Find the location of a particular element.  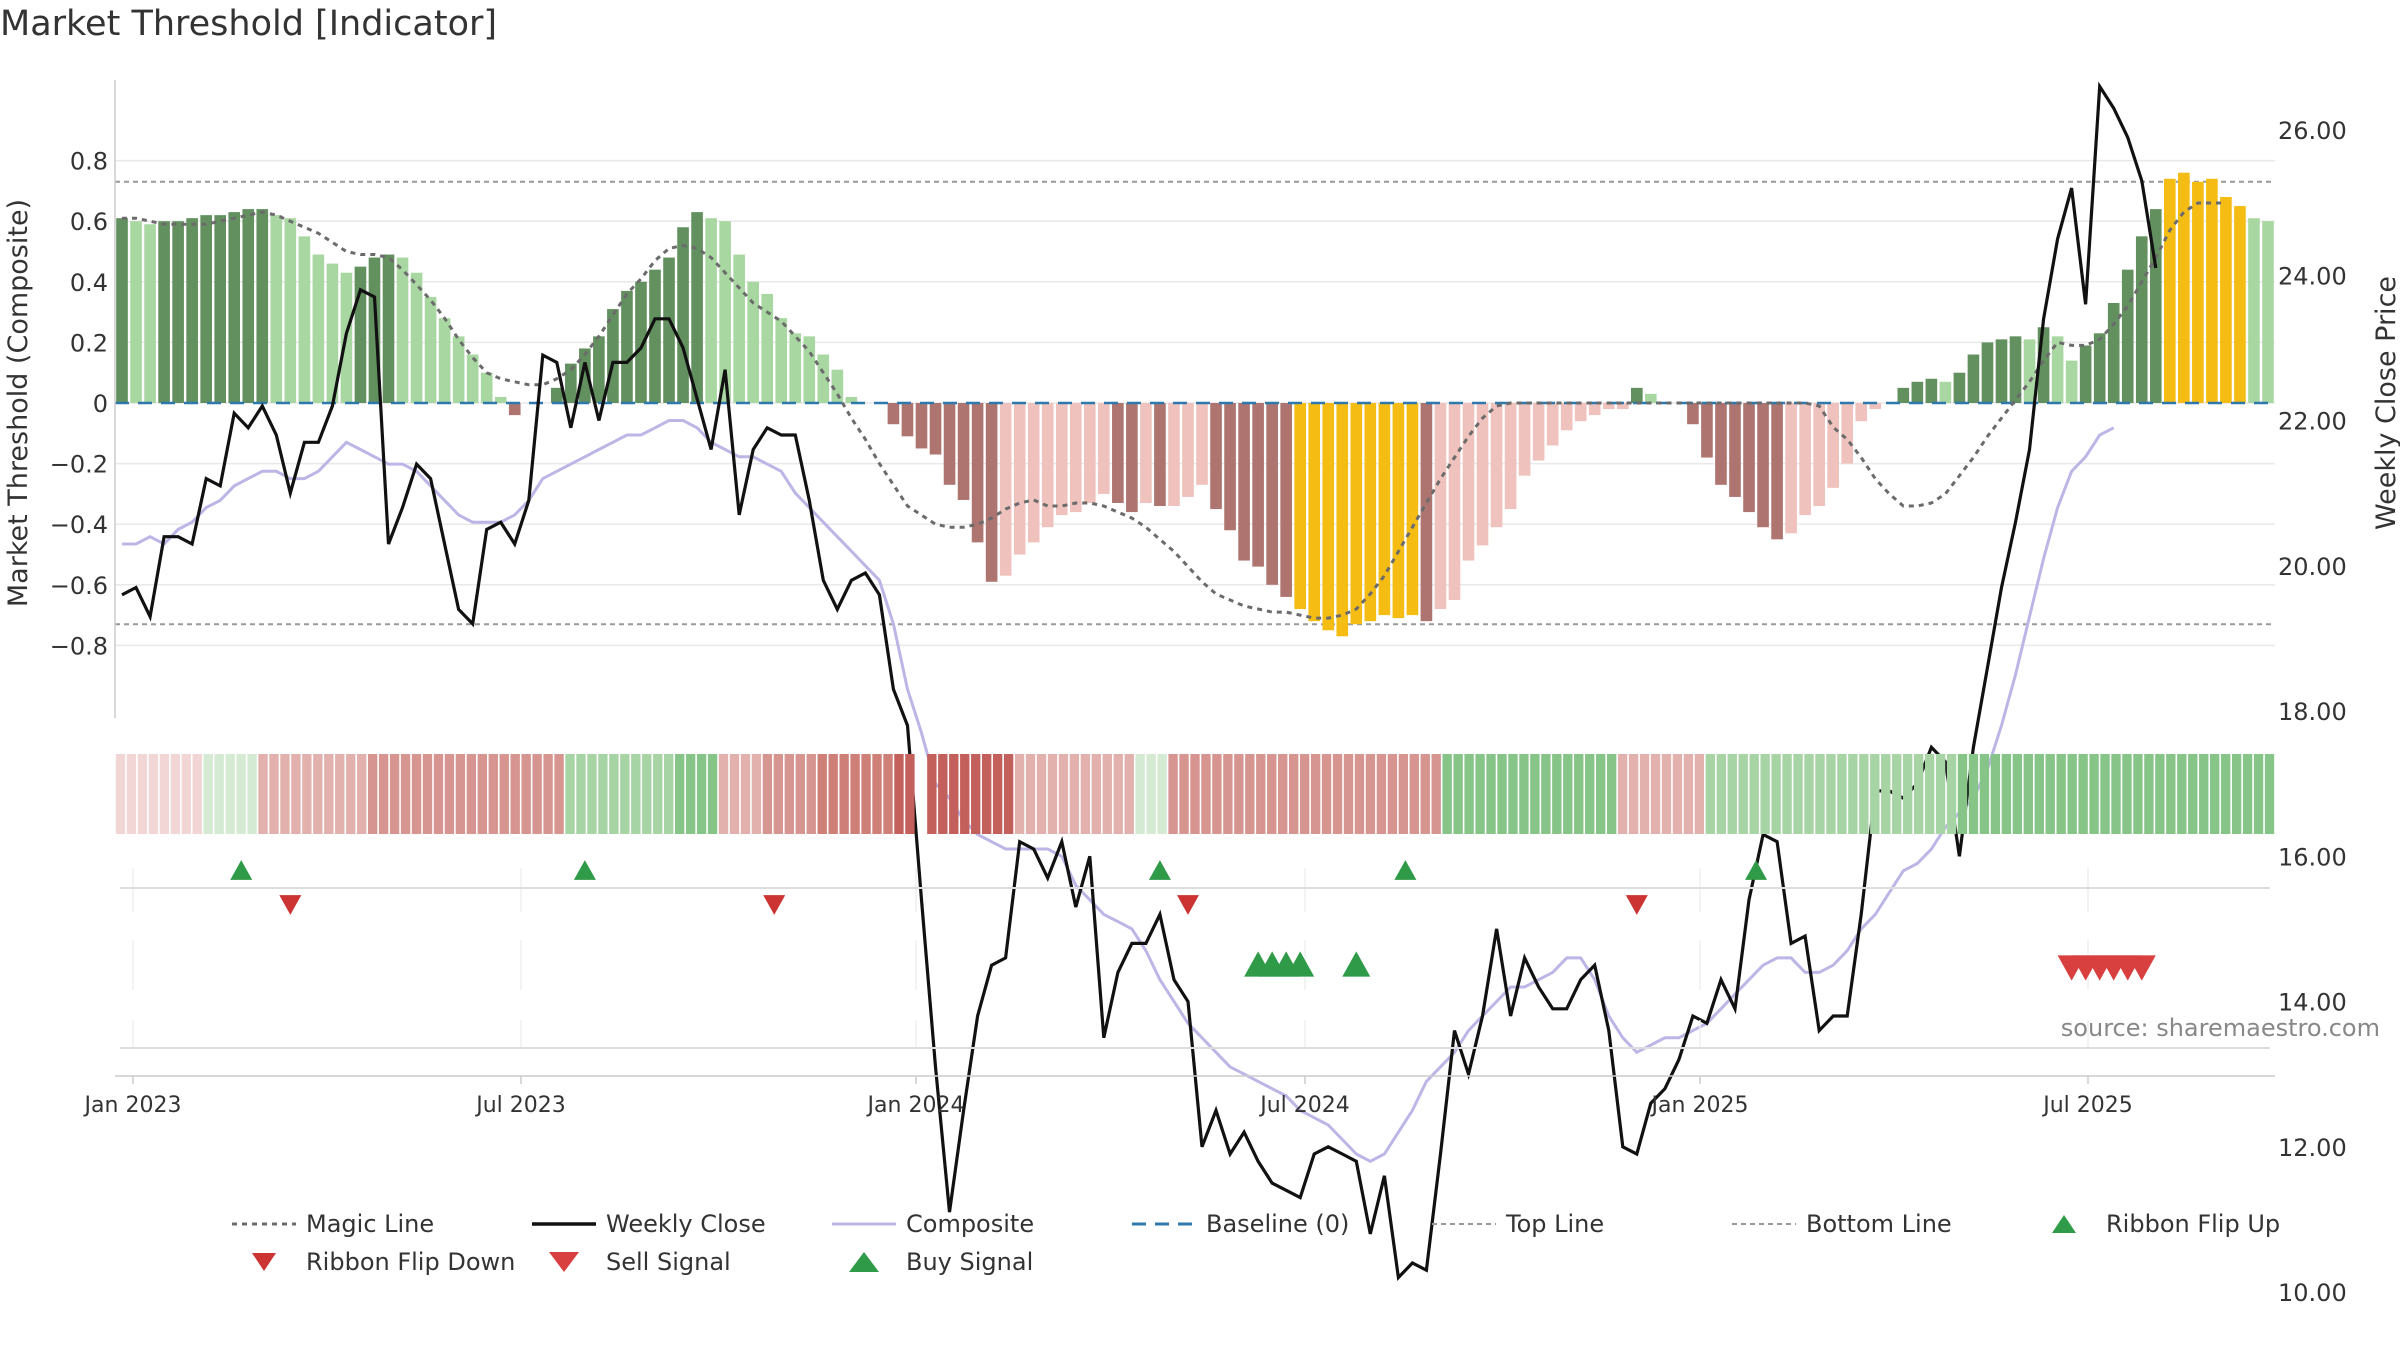

buy-signal-marker is located at coordinates (1300, 964).